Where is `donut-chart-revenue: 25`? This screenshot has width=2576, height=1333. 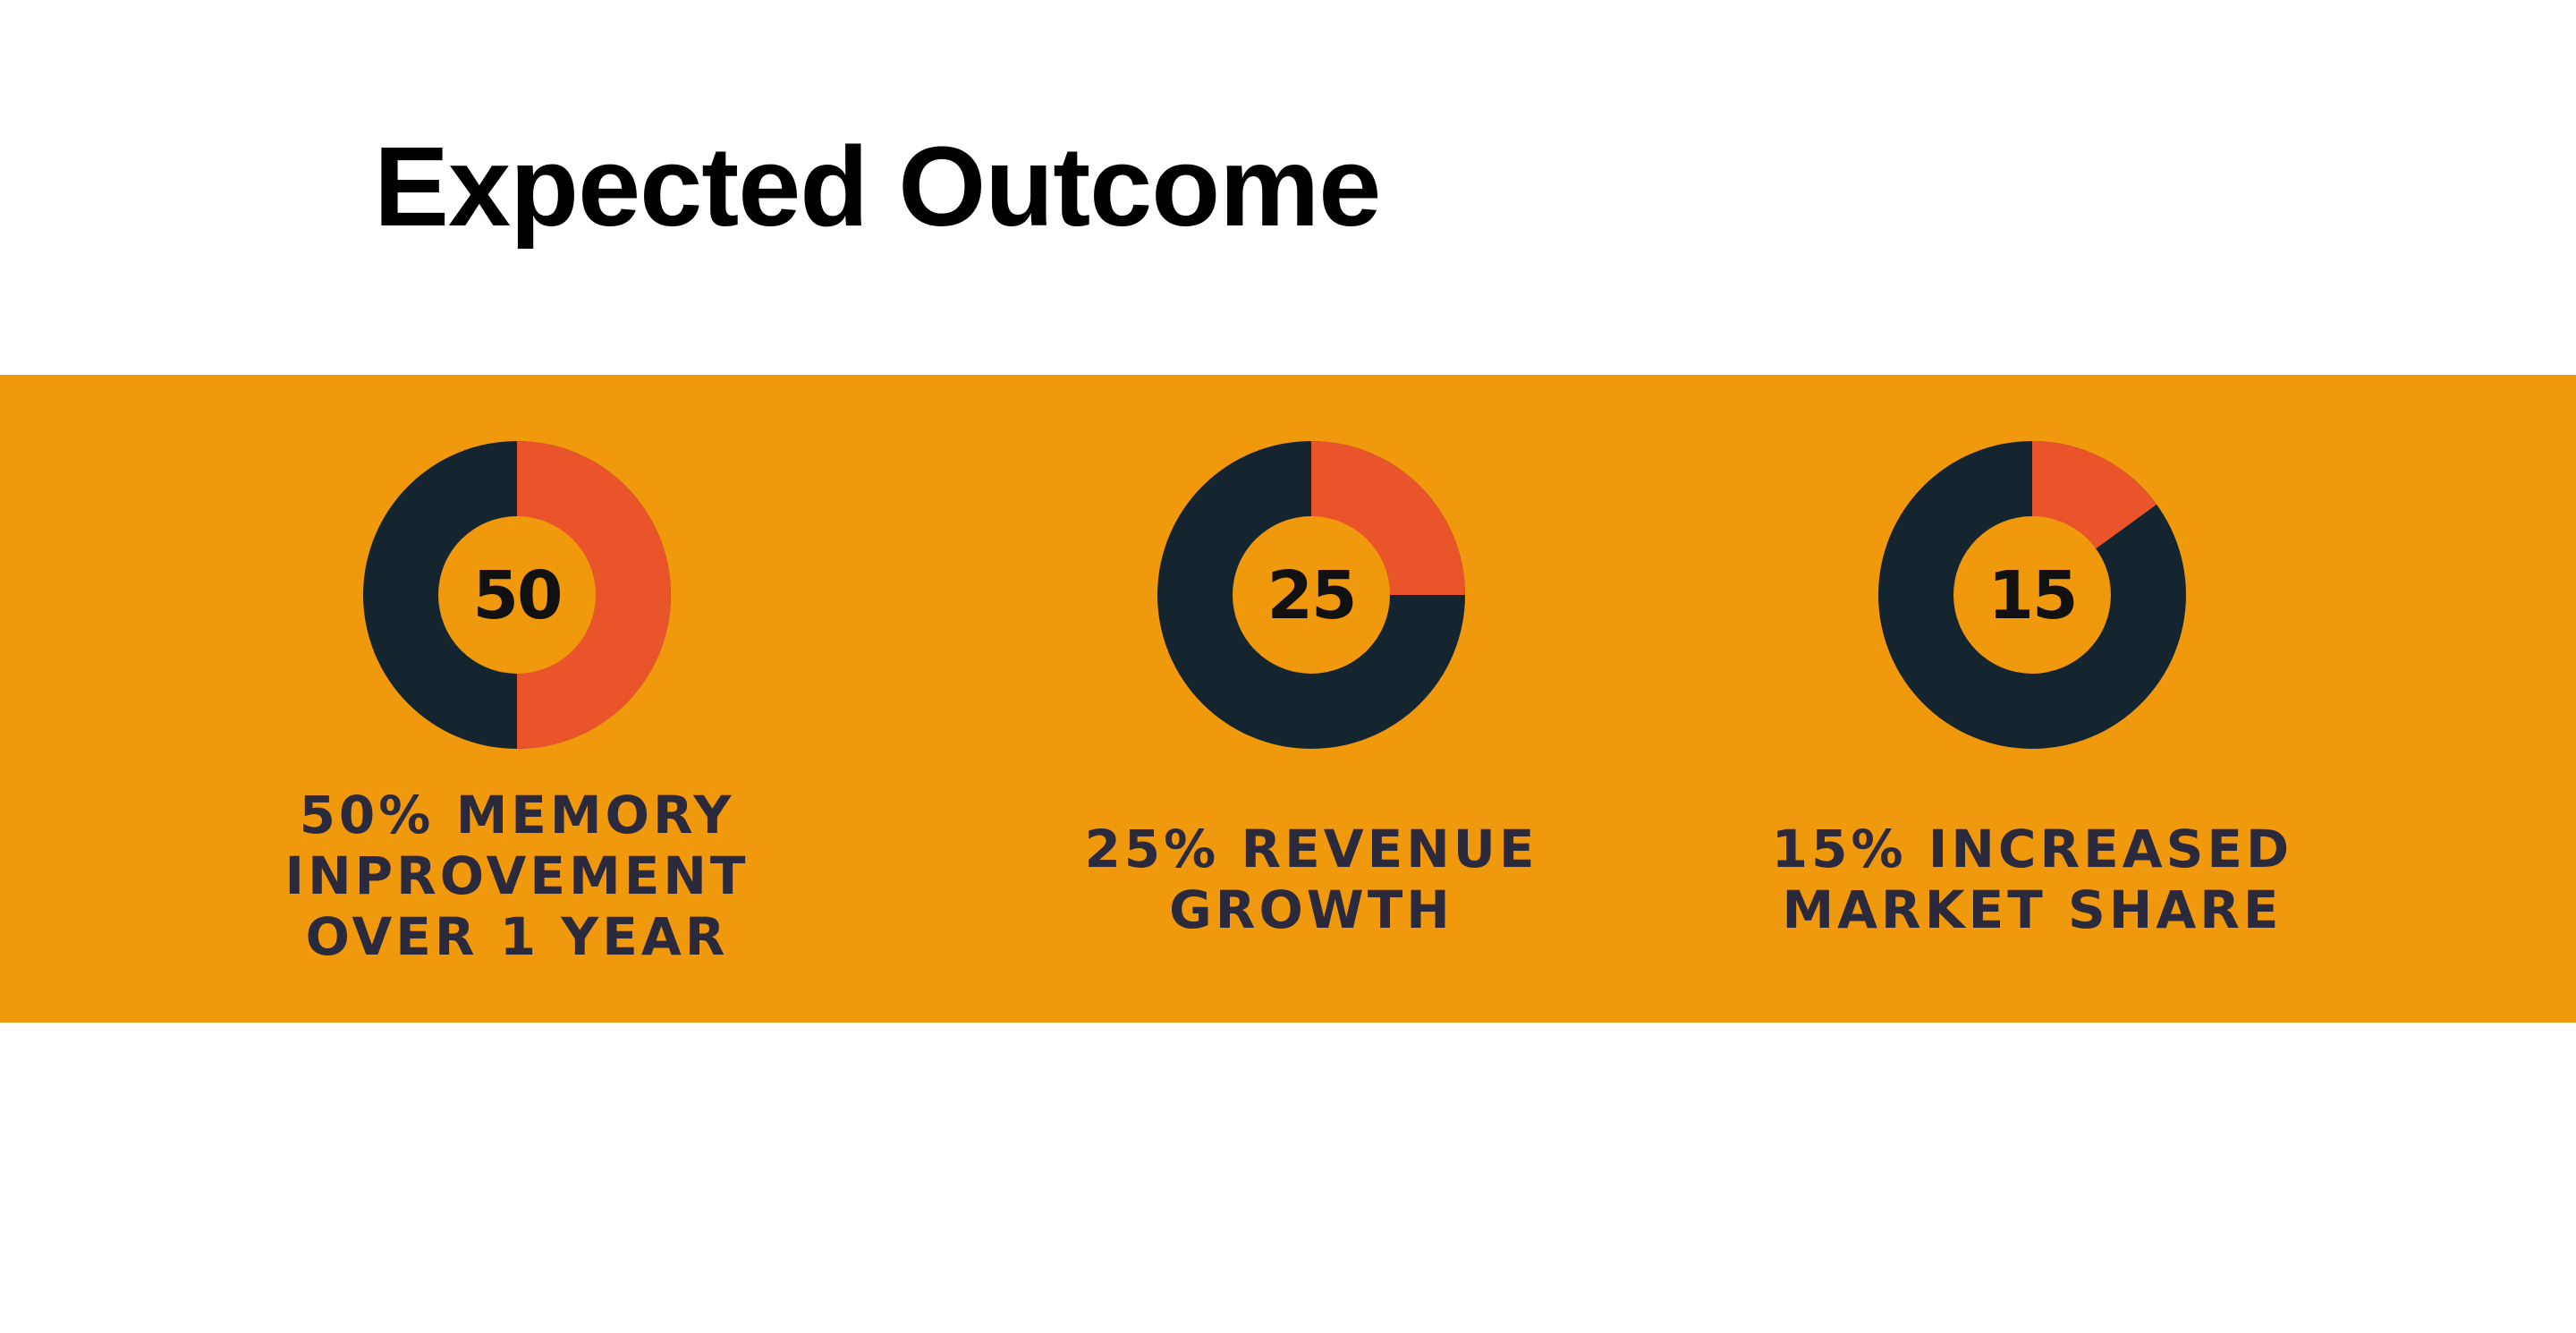
donut-chart-revenue: 25 is located at coordinates (1311, 595).